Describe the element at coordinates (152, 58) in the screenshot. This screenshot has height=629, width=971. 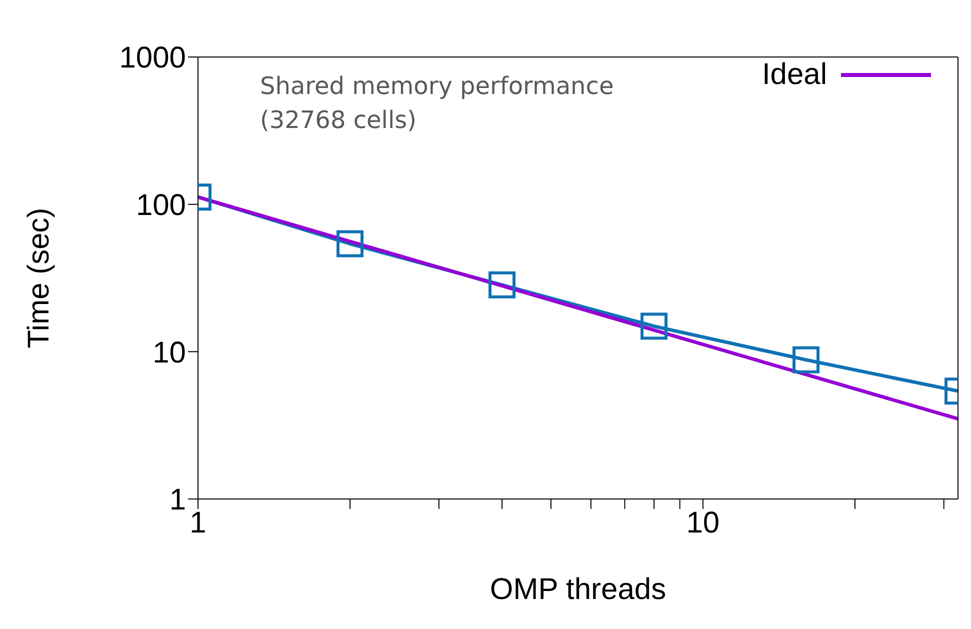
I see `y-tick-label: 1000` at that location.